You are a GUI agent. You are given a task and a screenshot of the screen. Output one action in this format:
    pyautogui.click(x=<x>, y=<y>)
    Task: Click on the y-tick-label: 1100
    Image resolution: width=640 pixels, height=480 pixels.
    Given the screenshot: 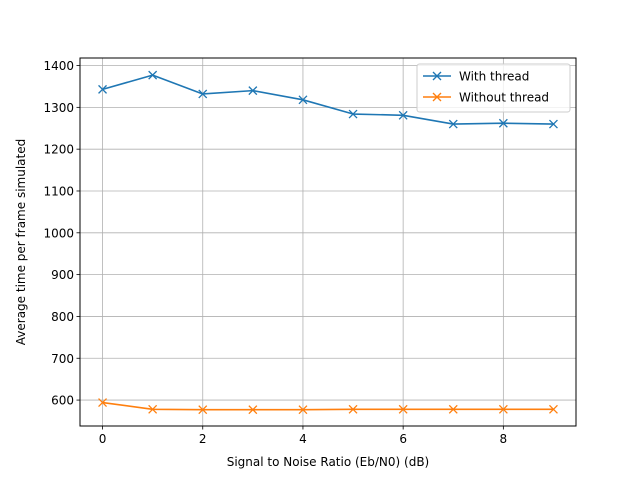 What is the action you would take?
    pyautogui.click(x=58, y=191)
    